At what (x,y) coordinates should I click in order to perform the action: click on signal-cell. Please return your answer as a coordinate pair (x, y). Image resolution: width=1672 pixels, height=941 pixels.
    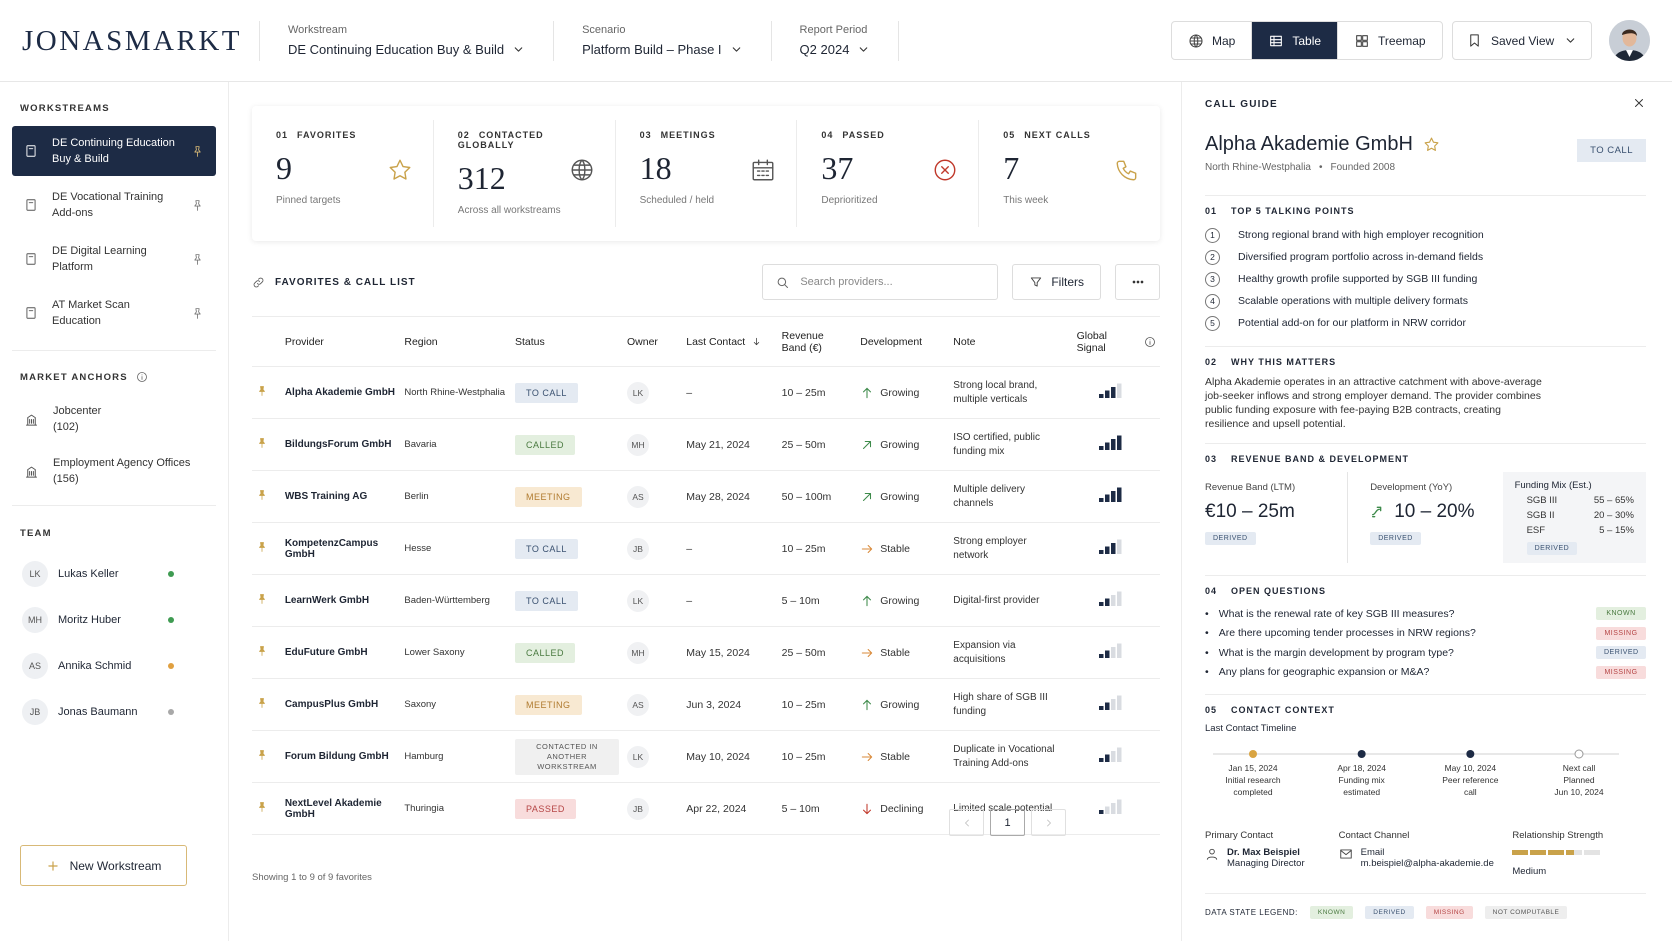
    Looking at the image, I should click on (1116, 392).